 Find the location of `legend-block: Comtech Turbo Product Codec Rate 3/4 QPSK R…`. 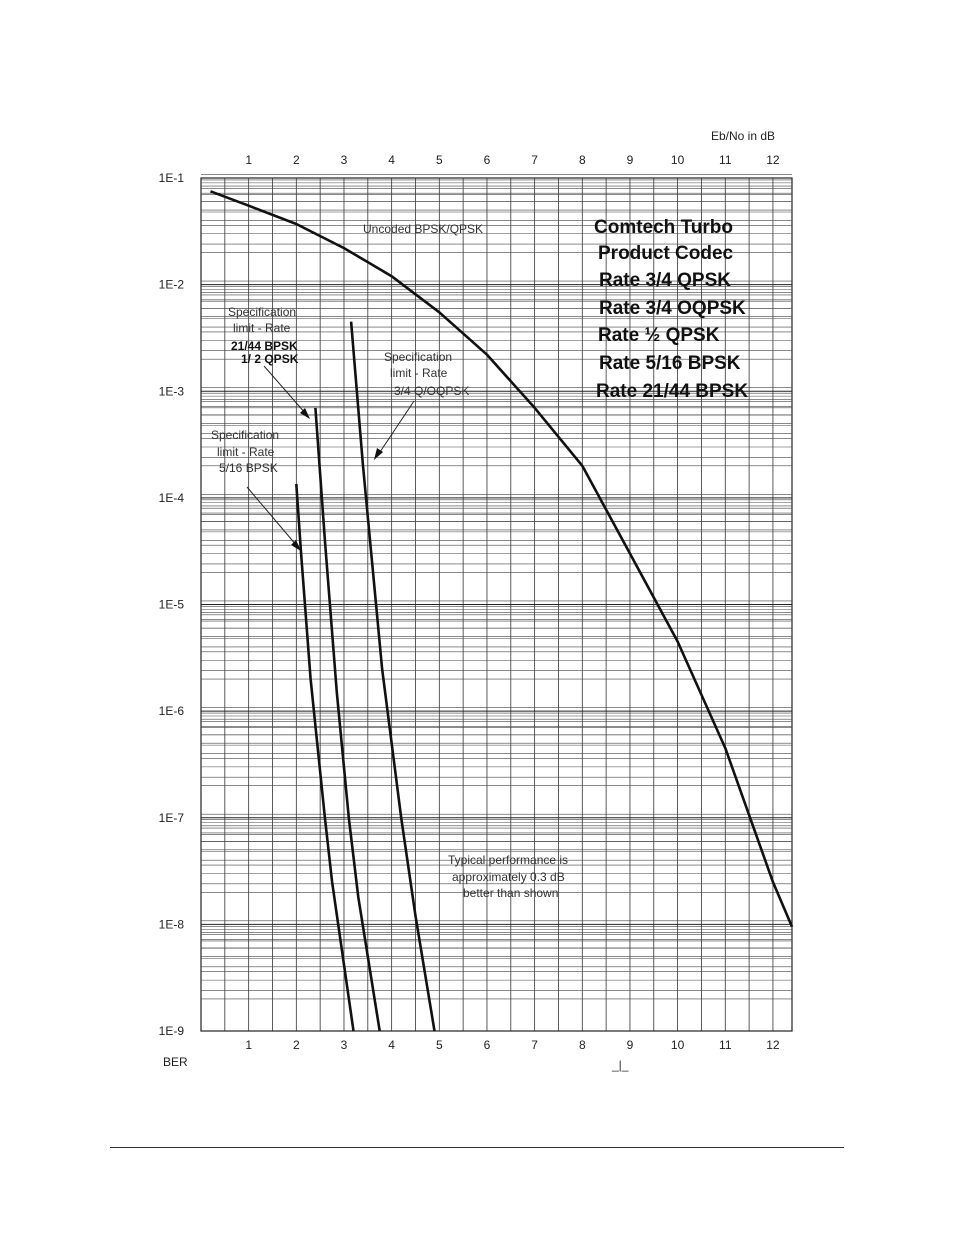

legend-block: Comtech Turbo Product Codec Rate 3/4 QPSK R… is located at coordinates (671, 309).